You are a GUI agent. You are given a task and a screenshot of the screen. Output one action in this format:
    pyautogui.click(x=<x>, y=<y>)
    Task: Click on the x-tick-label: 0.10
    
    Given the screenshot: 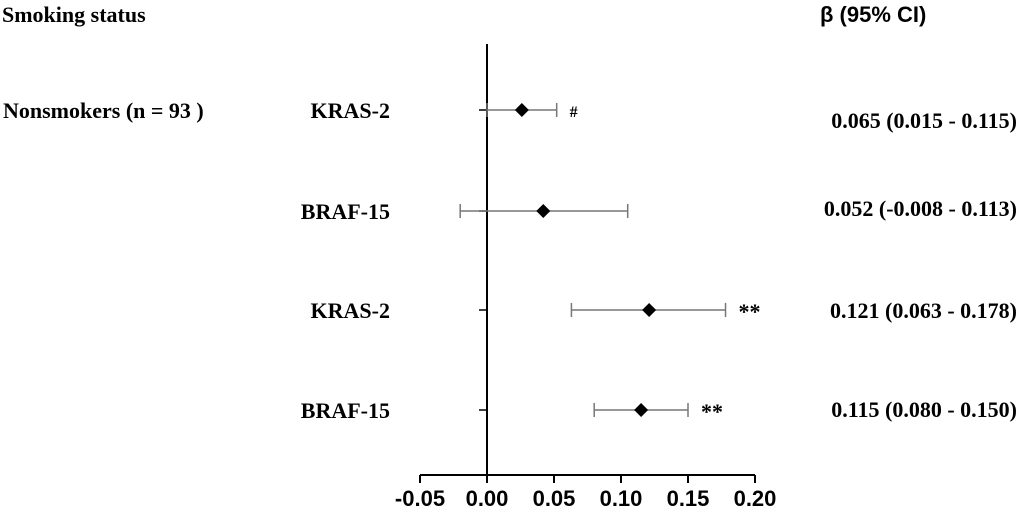 What is the action you would take?
    pyautogui.click(x=621, y=498)
    